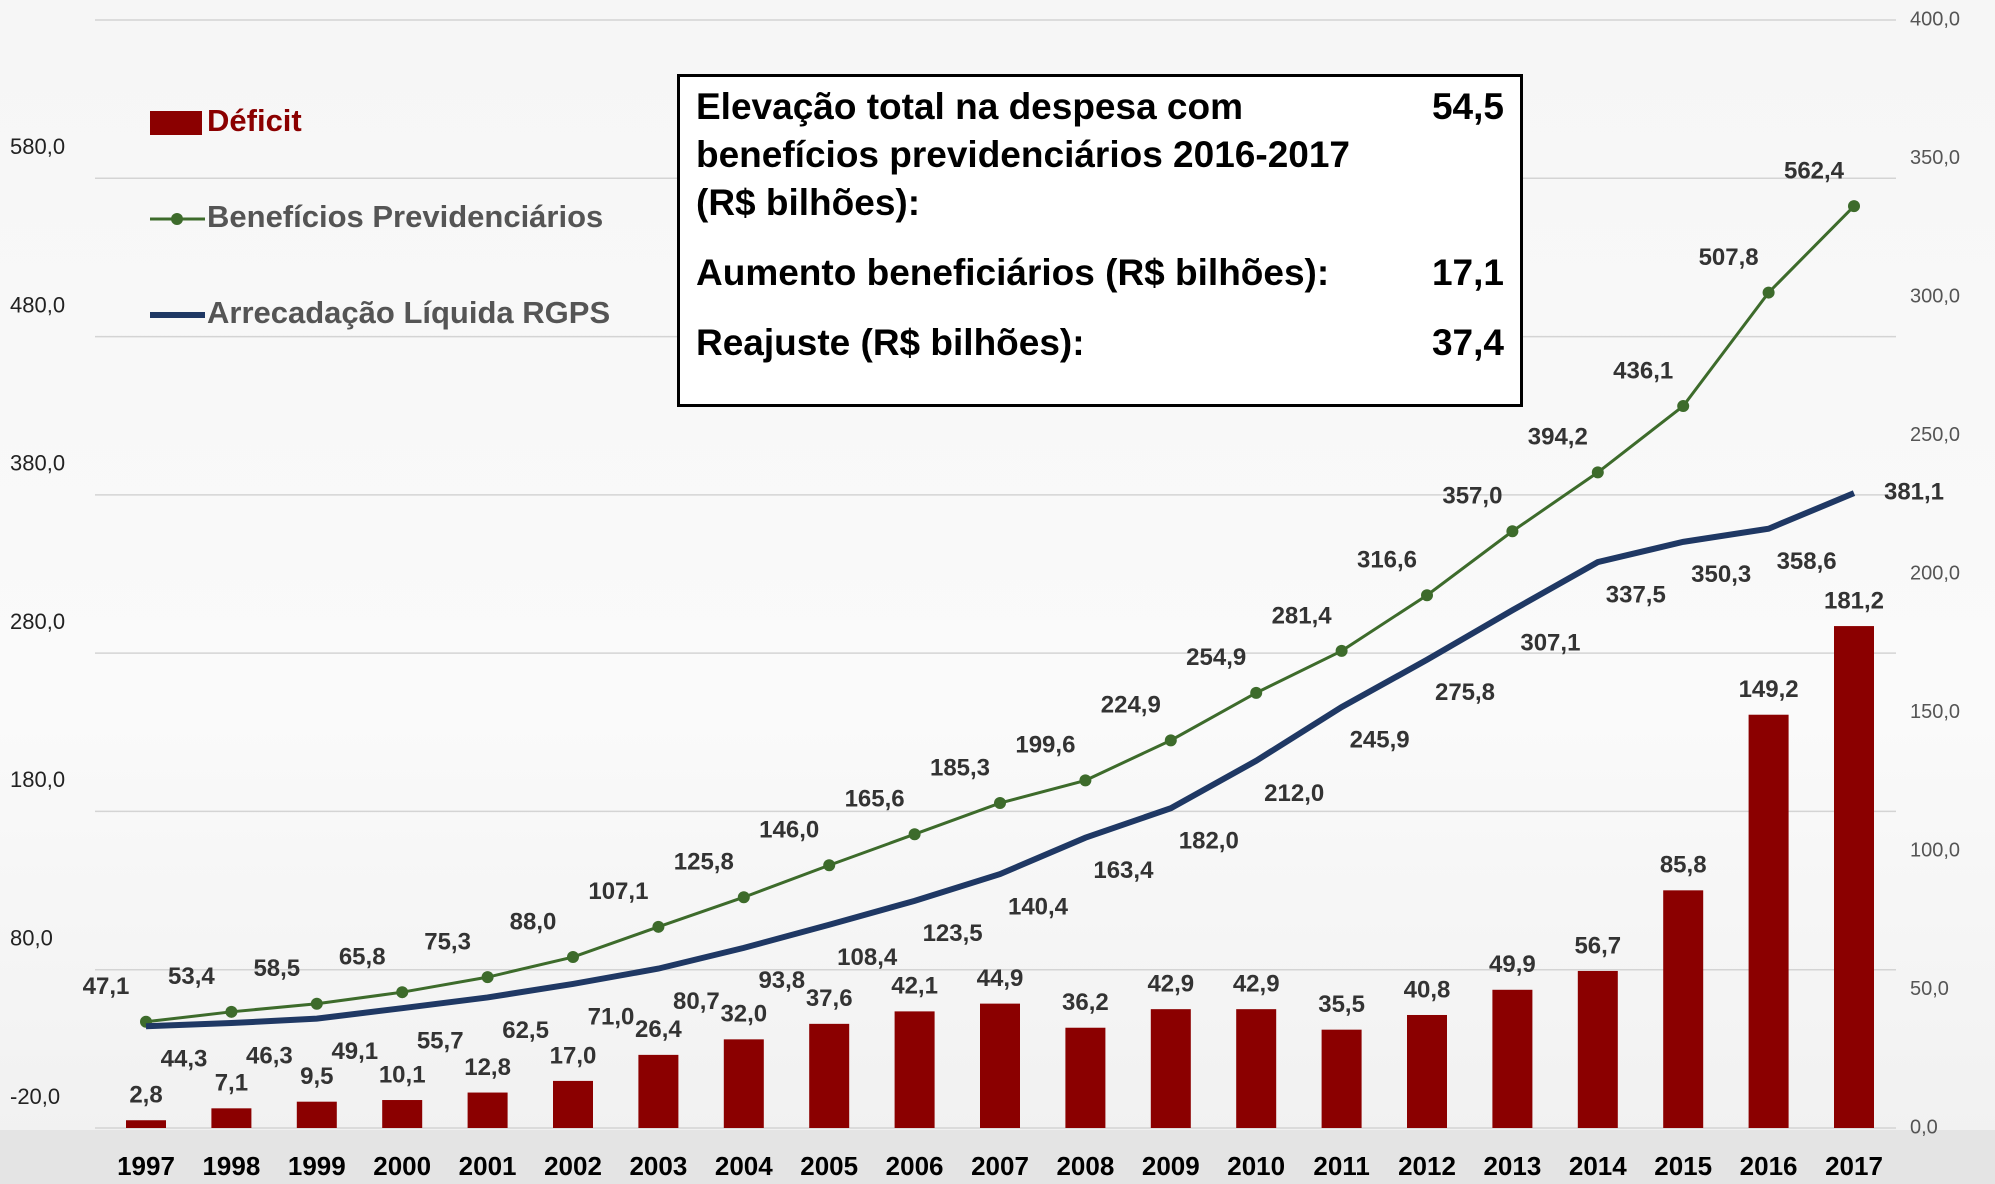 The height and width of the screenshot is (1184, 1995). Describe the element at coordinates (1465, 692) in the screenshot. I see `data-label: 275,8` at that location.